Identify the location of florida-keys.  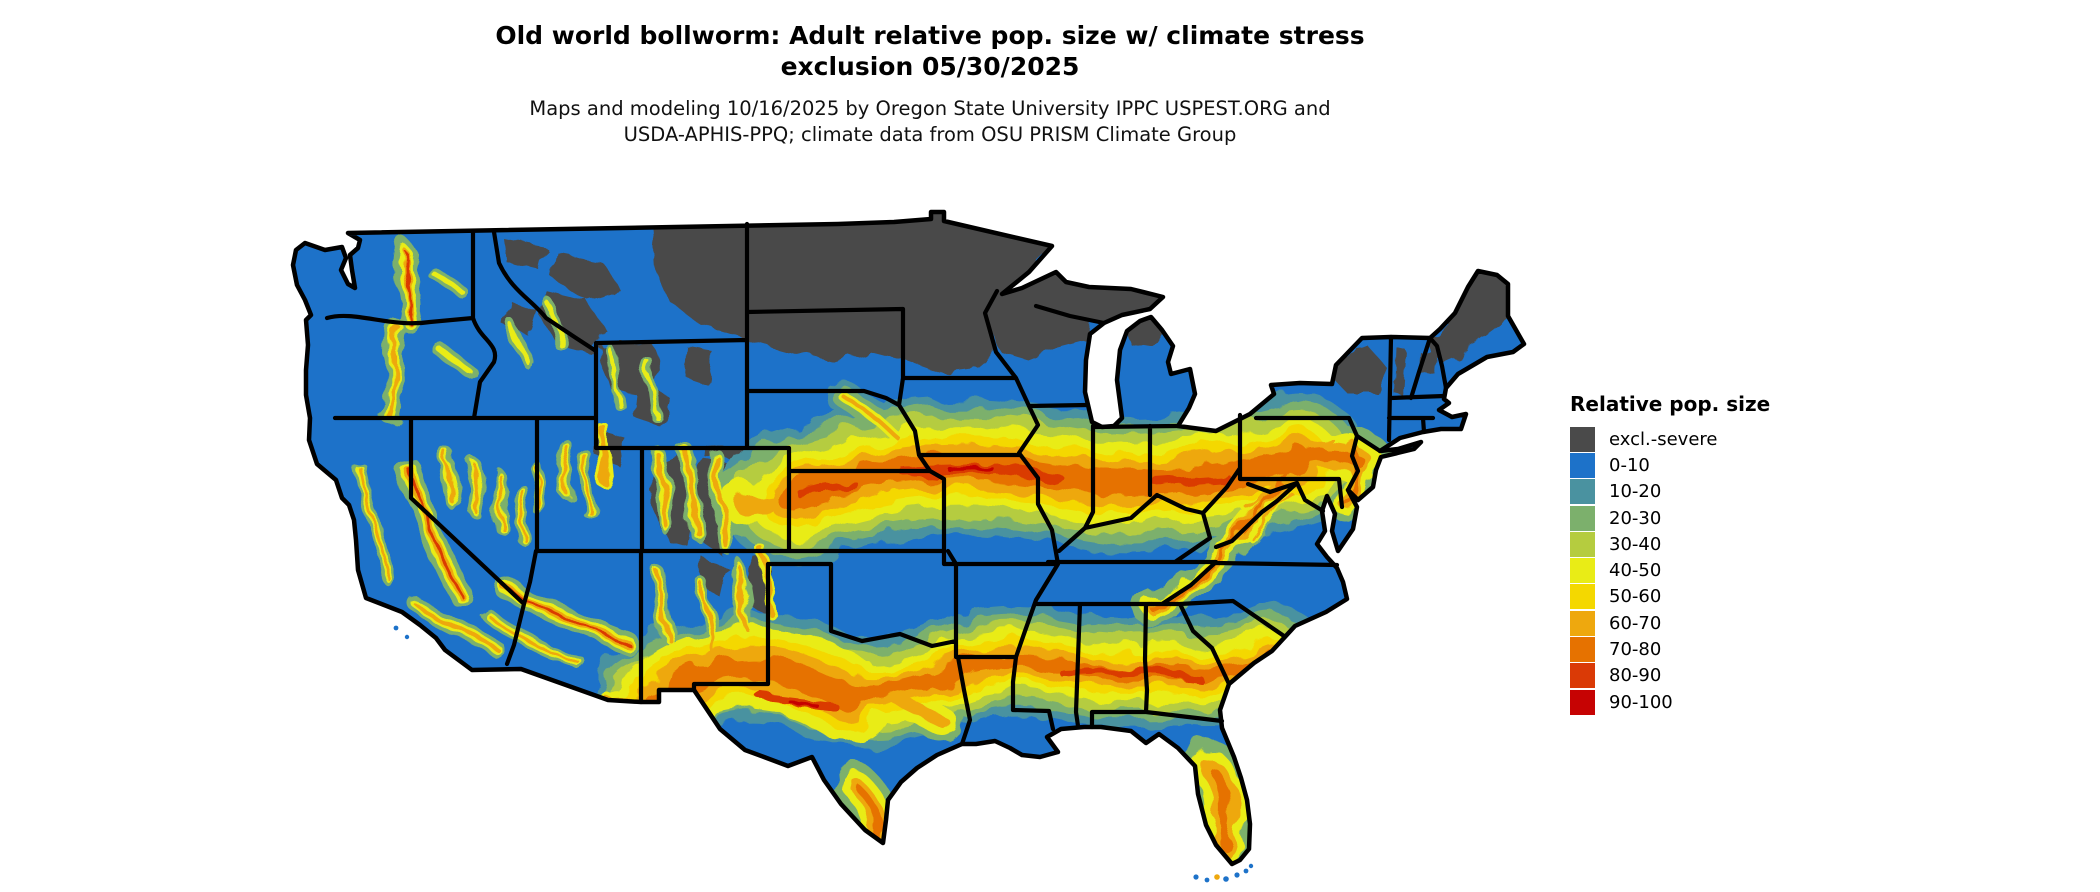
(823, 754).